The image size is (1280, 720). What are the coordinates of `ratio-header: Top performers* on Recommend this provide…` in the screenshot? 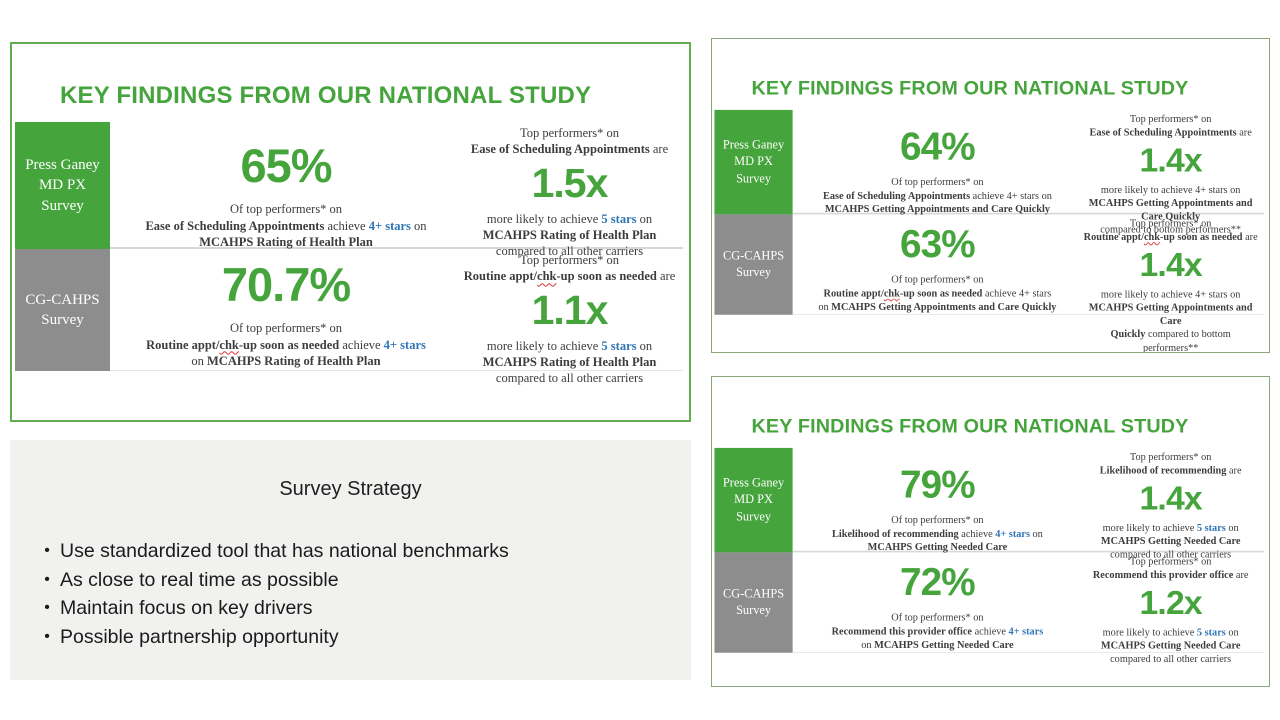 It's located at (1170, 568).